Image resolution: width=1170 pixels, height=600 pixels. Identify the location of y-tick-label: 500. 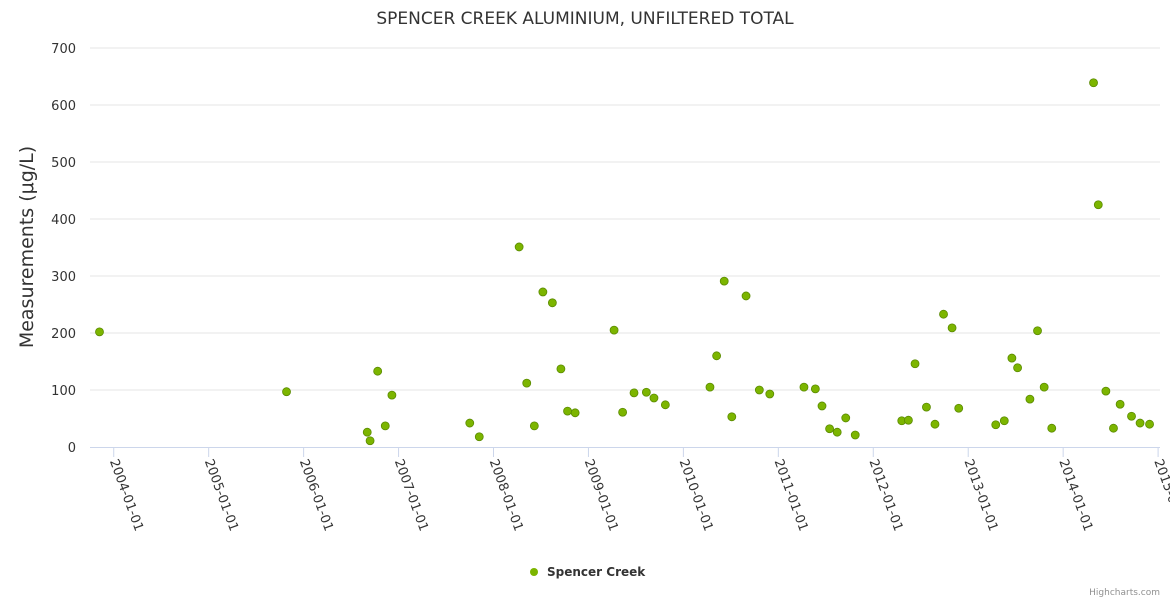
(63, 163).